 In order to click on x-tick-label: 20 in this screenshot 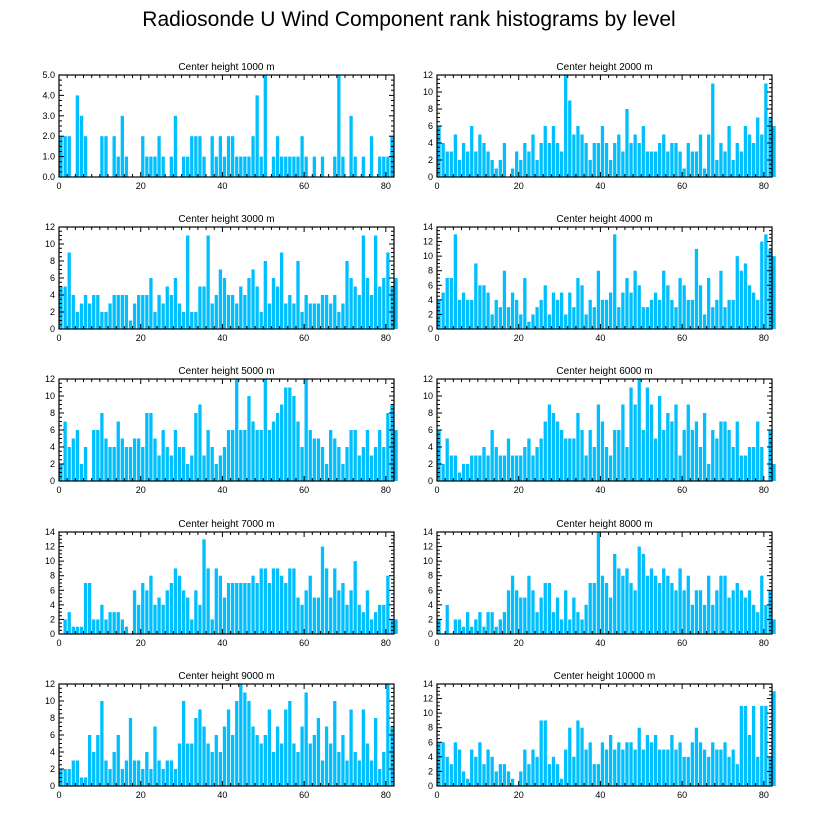, I will do `click(141, 490)`.